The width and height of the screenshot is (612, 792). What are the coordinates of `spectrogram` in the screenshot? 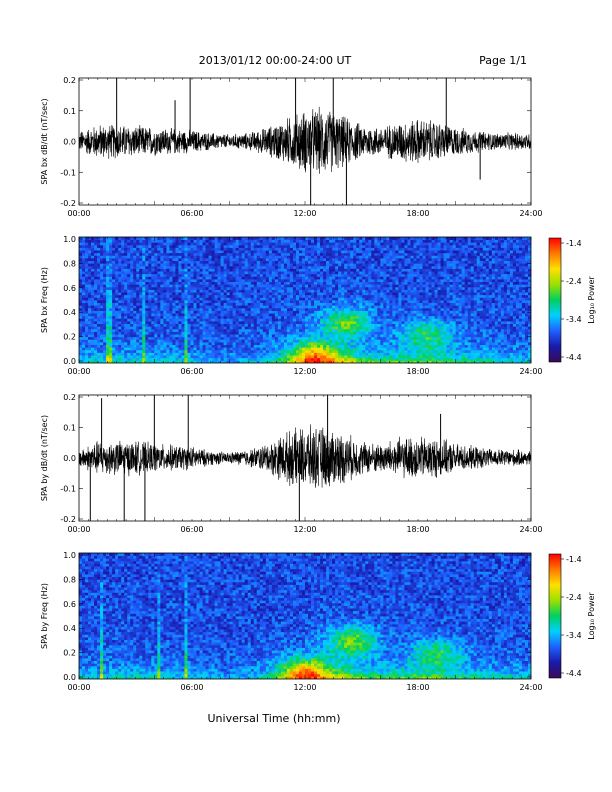 It's located at (305, 300).